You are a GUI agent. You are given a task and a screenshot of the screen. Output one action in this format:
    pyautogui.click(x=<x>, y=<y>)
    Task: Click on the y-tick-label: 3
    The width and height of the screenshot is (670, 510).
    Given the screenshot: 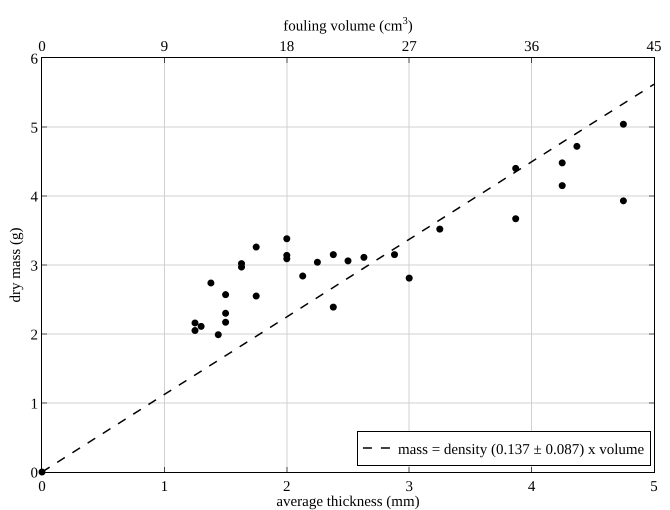 What is the action you would take?
    pyautogui.click(x=34, y=266)
    